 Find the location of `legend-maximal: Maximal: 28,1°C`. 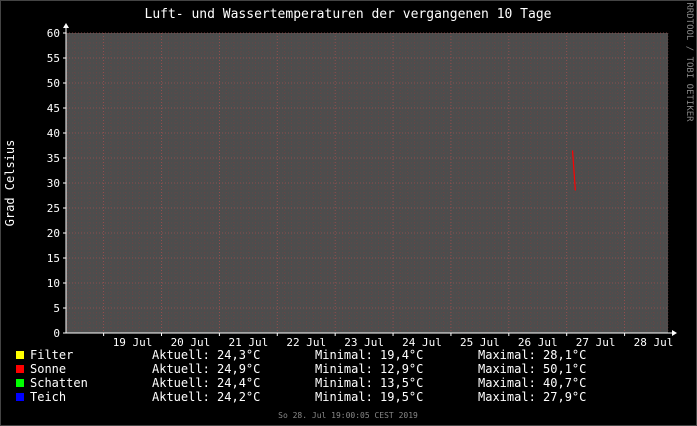

legend-maximal: Maximal: 28,1°C is located at coordinates (532, 355).